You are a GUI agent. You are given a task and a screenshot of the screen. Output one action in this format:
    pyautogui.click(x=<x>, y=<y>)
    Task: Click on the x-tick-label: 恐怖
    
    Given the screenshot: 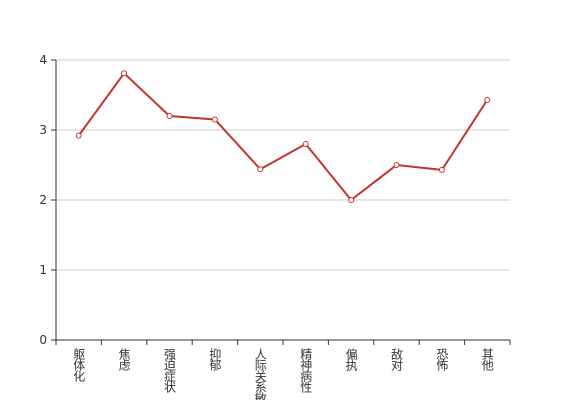 What is the action you would take?
    pyautogui.click(x=442, y=359)
    